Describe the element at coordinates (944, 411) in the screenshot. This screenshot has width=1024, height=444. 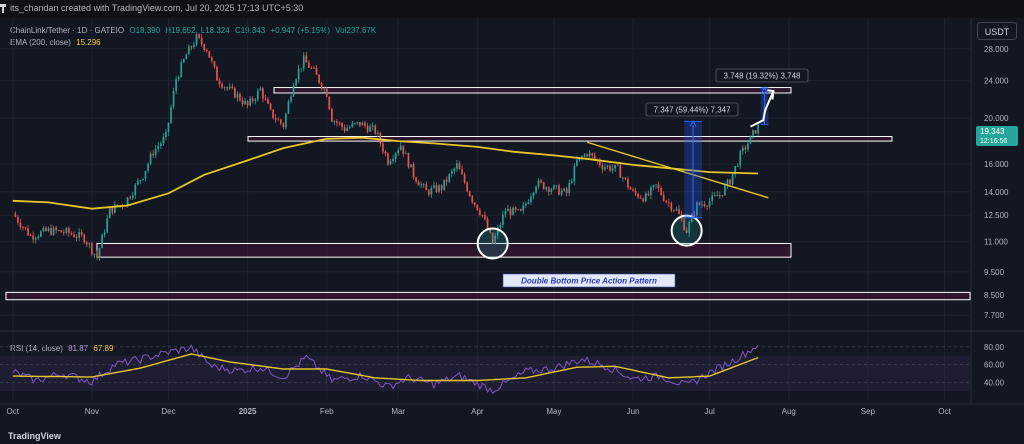
I see `time-tick-label: Oct` at that location.